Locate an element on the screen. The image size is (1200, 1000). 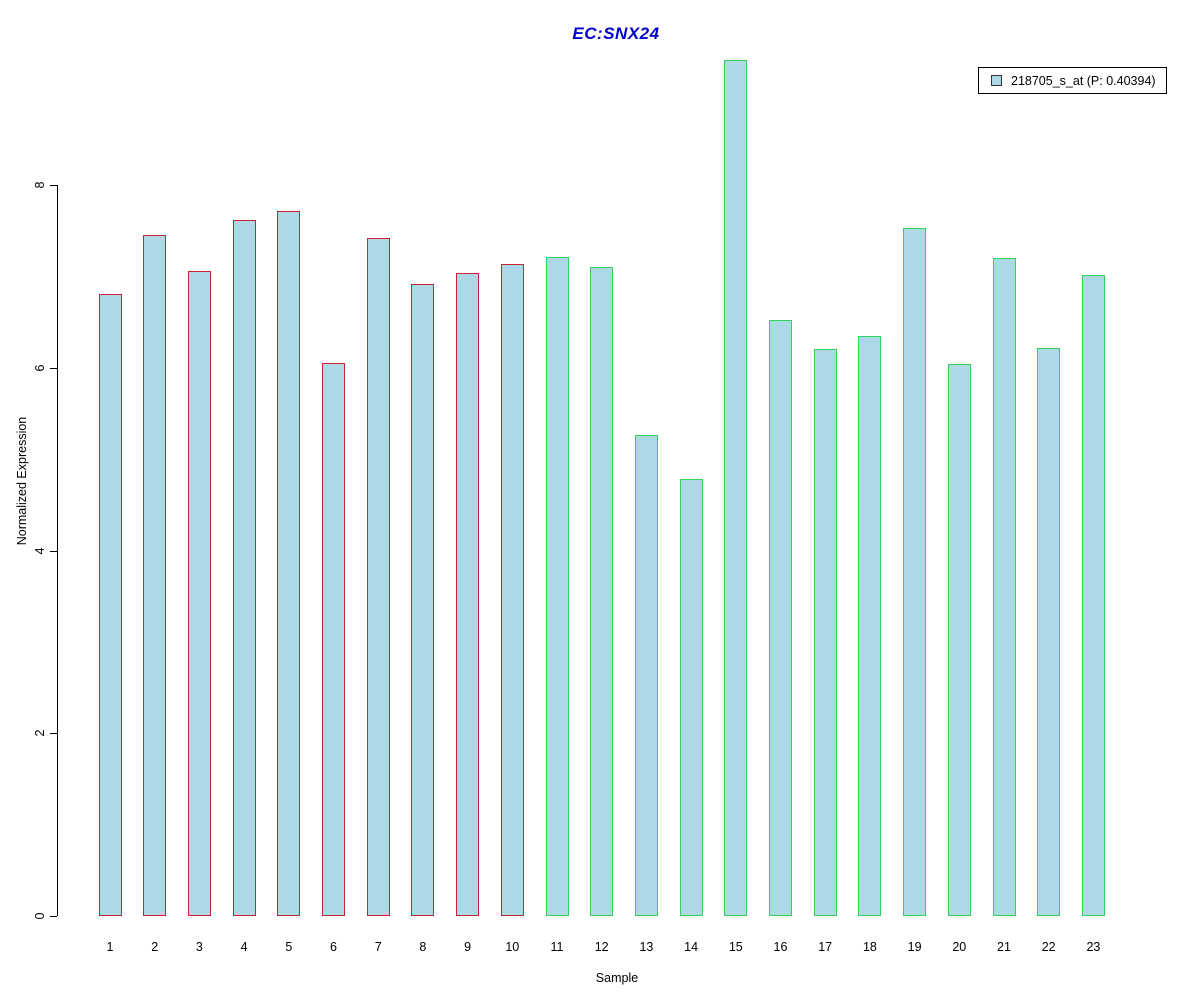
x-tick-label: 20 is located at coordinates (959, 947).